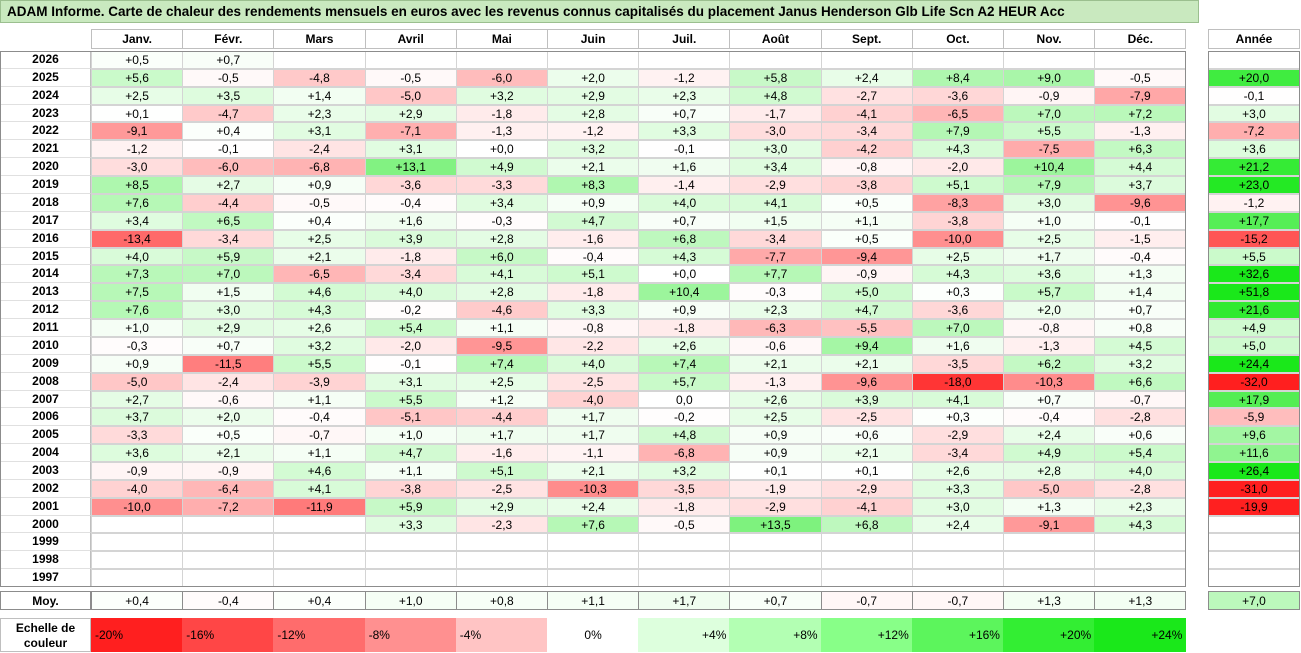 The image size is (1301, 653). Describe the element at coordinates (1254, 113) in the screenshot. I see `annual-cell: +3,0` at that location.